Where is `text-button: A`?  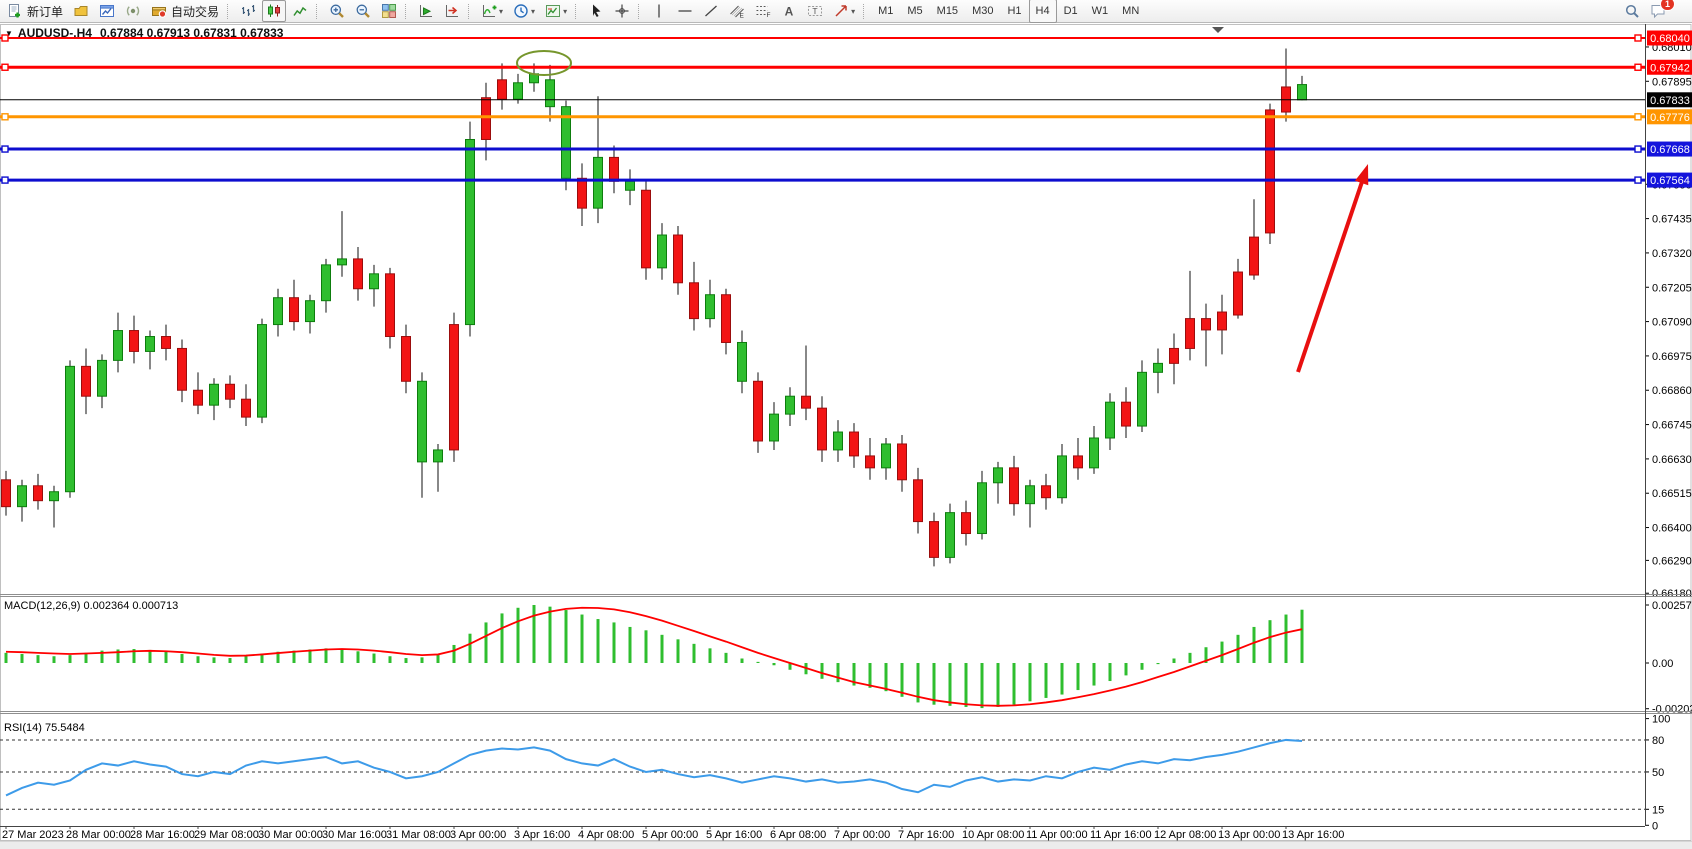 text-button: A is located at coordinates (789, 11).